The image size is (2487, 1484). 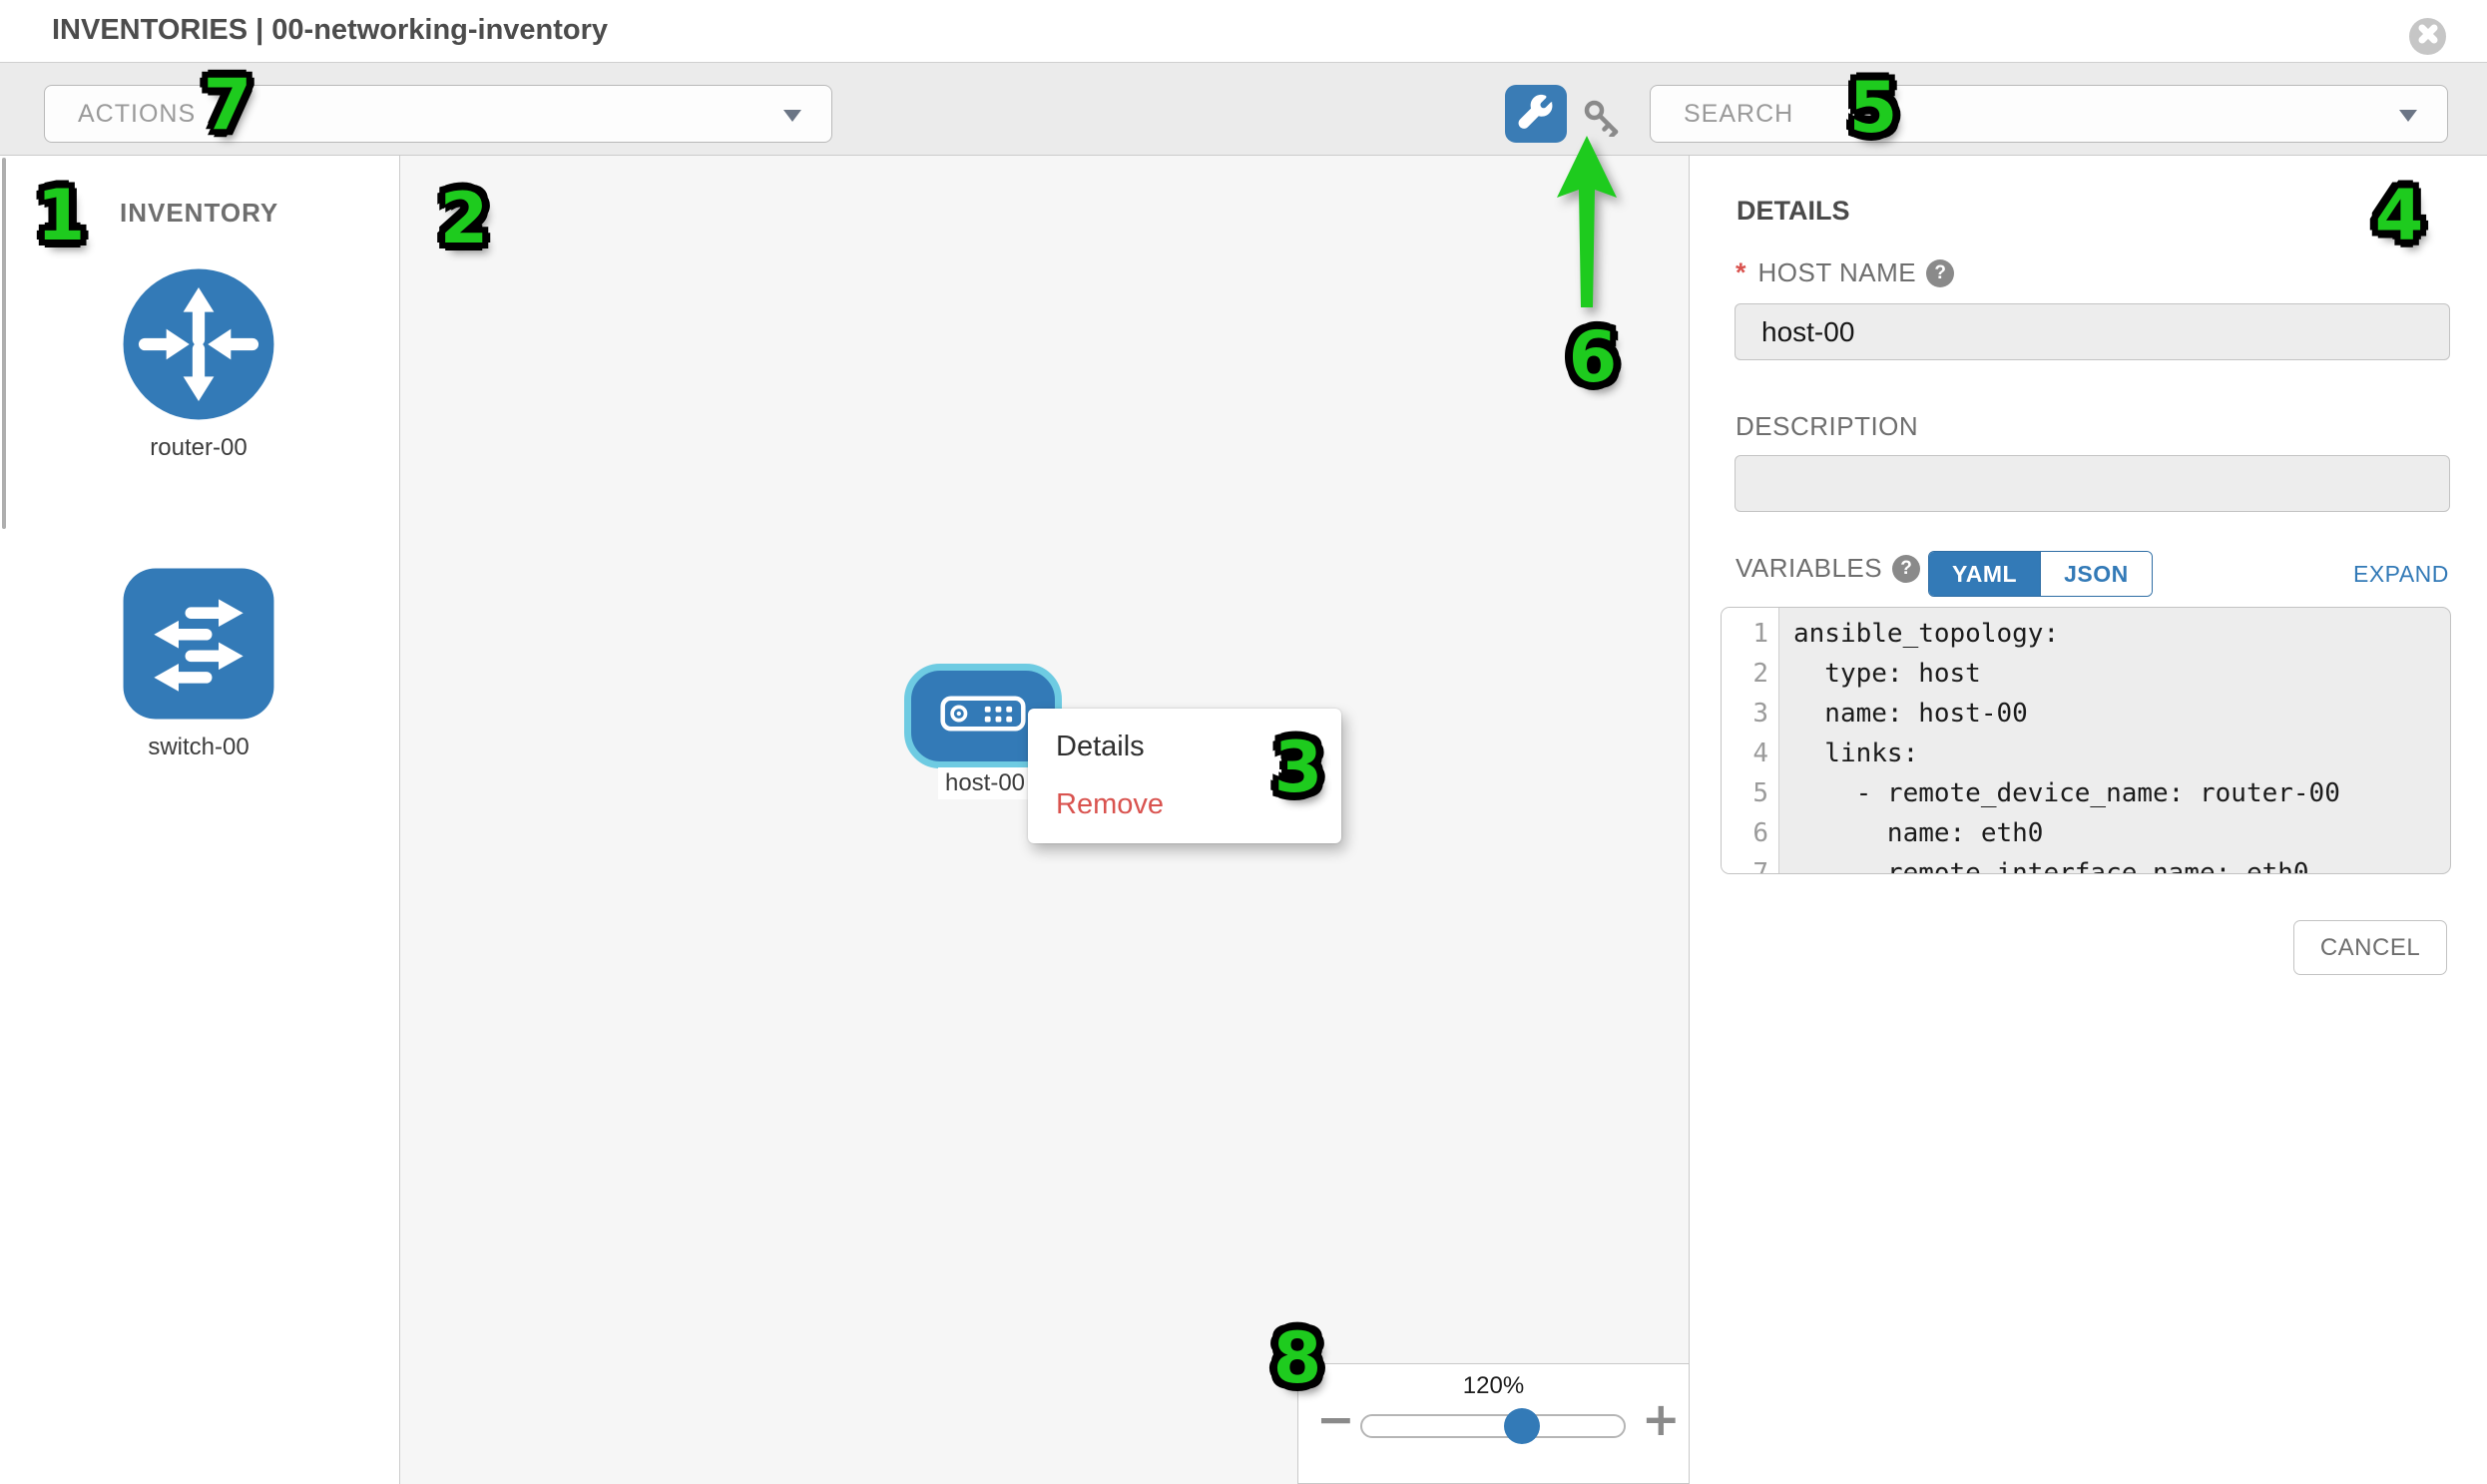 What do you see at coordinates (198, 346) in the screenshot?
I see `router-icon` at bounding box center [198, 346].